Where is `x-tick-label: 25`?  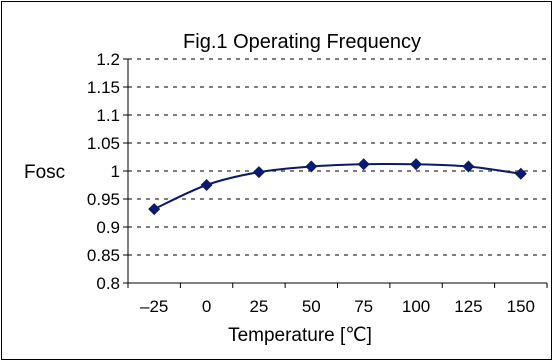
x-tick-label: 25 is located at coordinates (258, 306).